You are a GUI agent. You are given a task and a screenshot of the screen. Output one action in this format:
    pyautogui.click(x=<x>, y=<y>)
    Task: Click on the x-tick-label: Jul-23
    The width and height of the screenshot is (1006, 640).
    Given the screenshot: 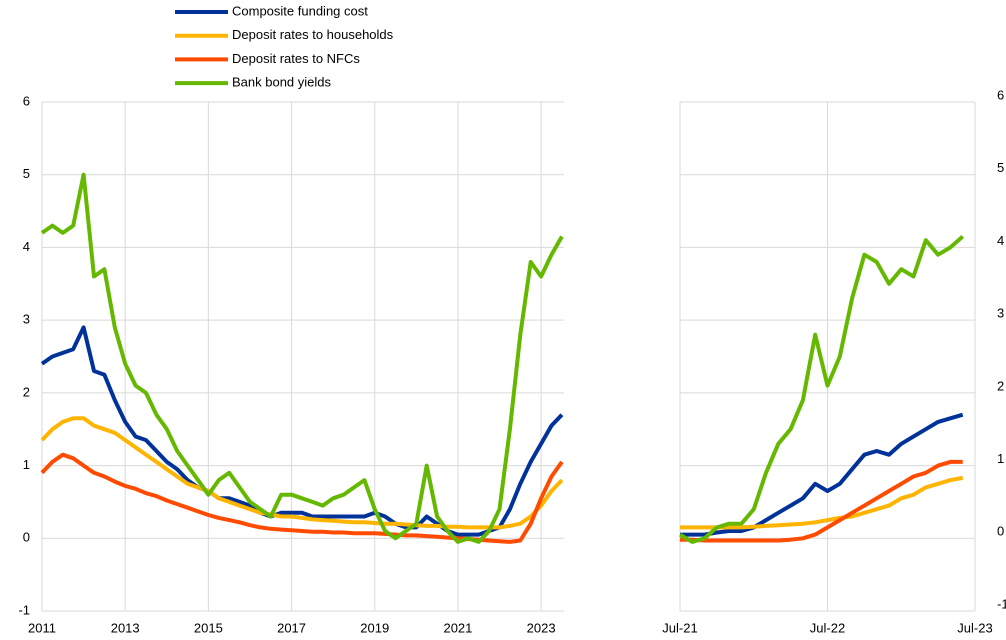 What is the action you would take?
    pyautogui.click(x=974, y=627)
    